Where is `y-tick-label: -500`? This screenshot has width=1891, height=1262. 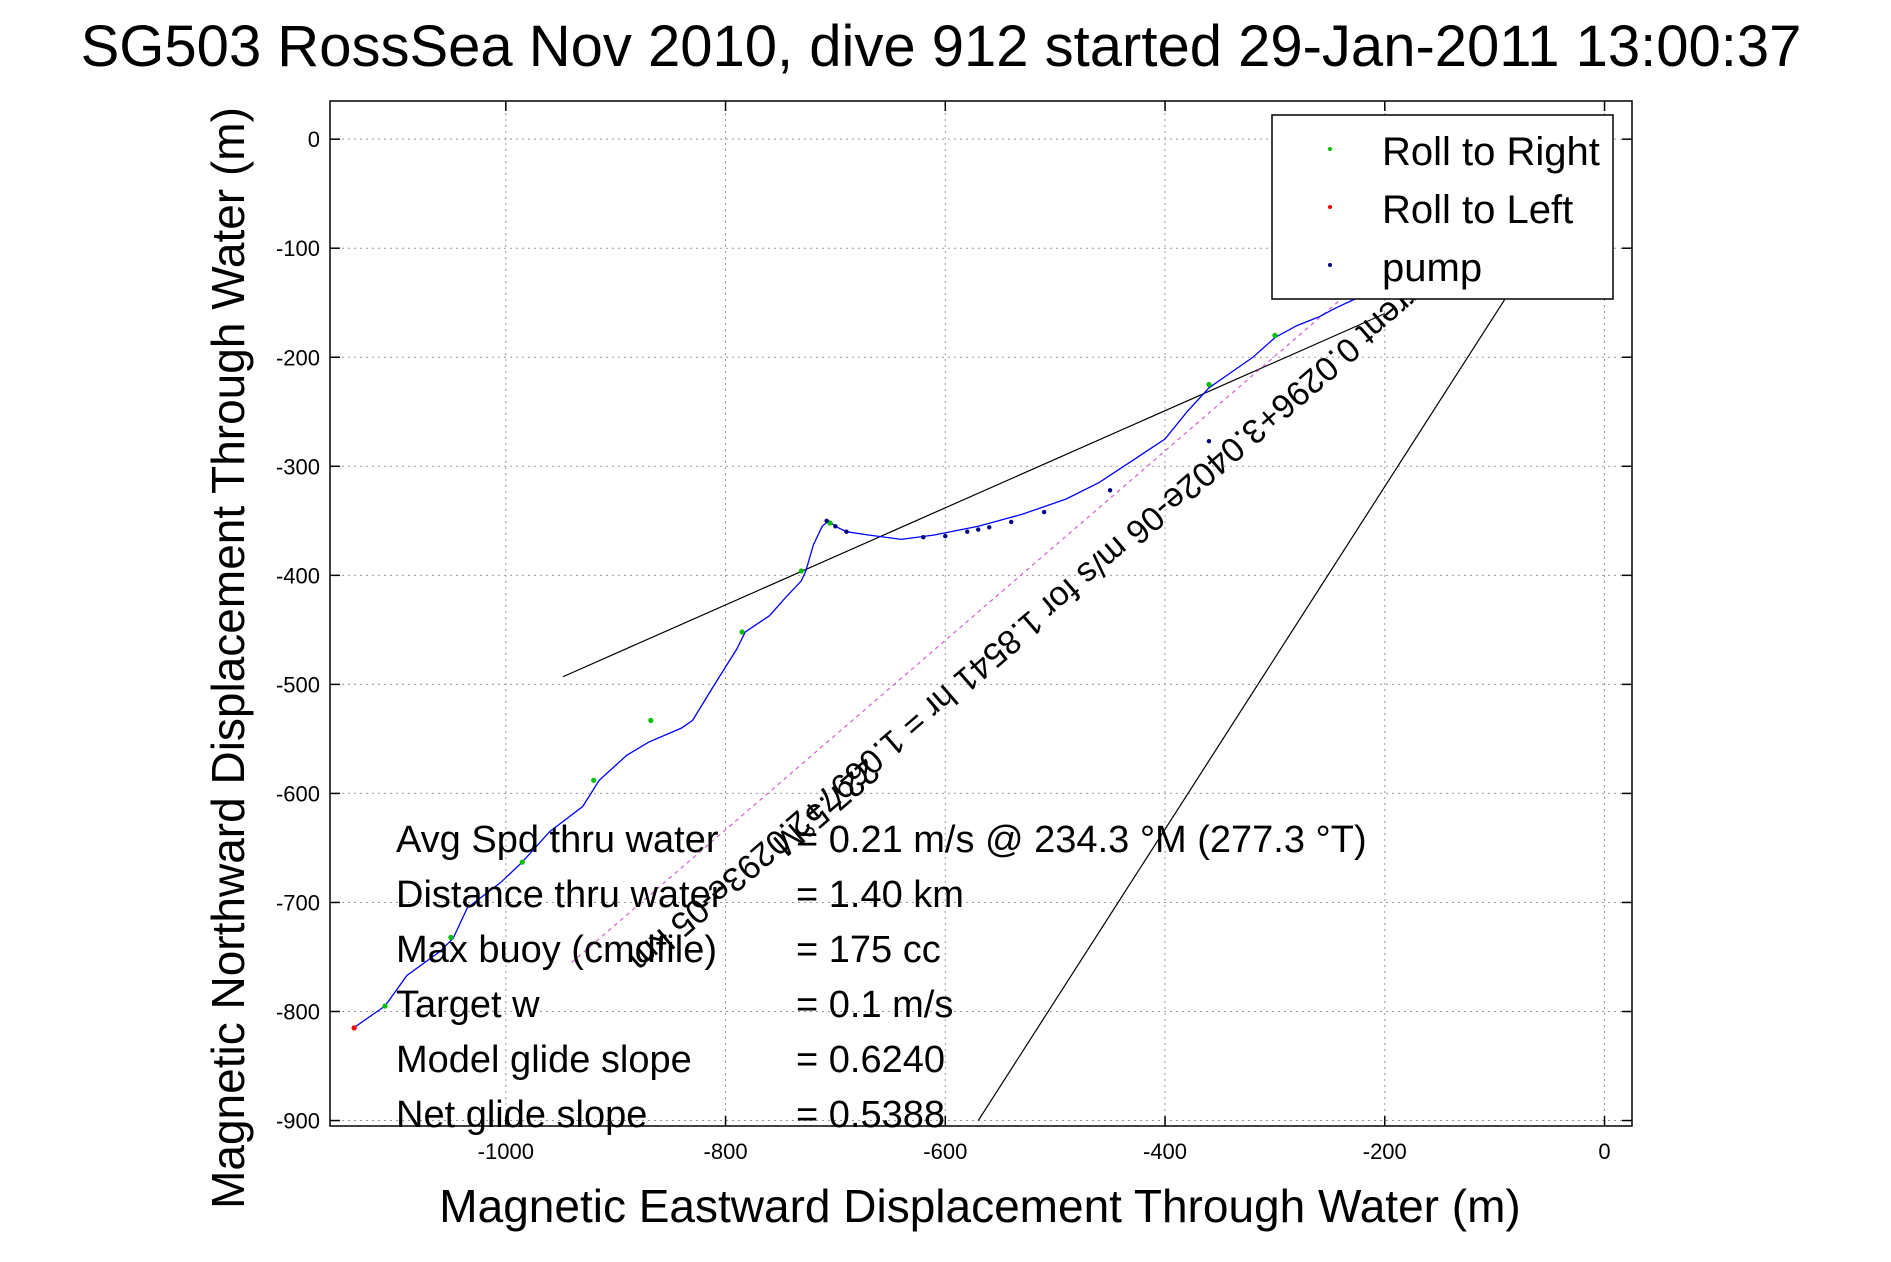 y-tick-label: -500 is located at coordinates (298, 684).